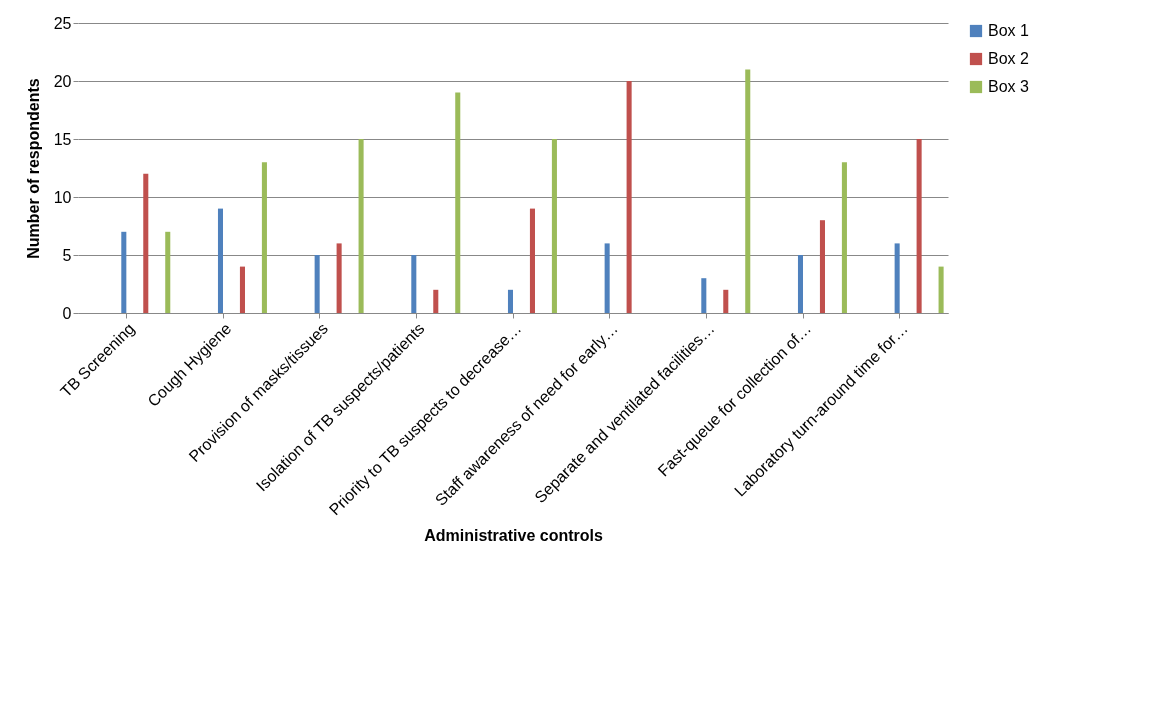  Describe the element at coordinates (62, 139) in the screenshot. I see `y-tick-label: 15` at that location.